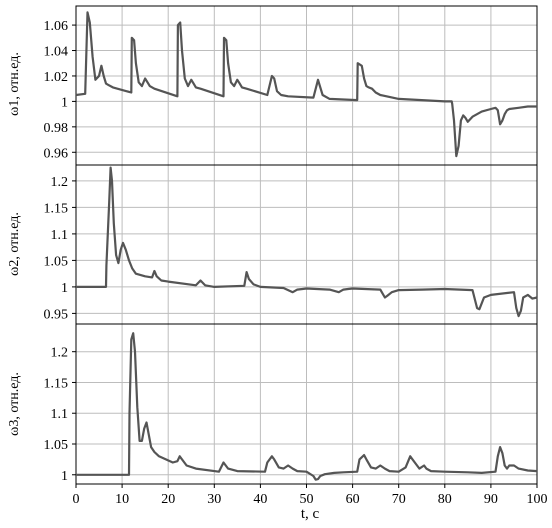  What do you see at coordinates (56, 26) in the screenshot?
I see `y-tick-label: 1.06` at bounding box center [56, 26].